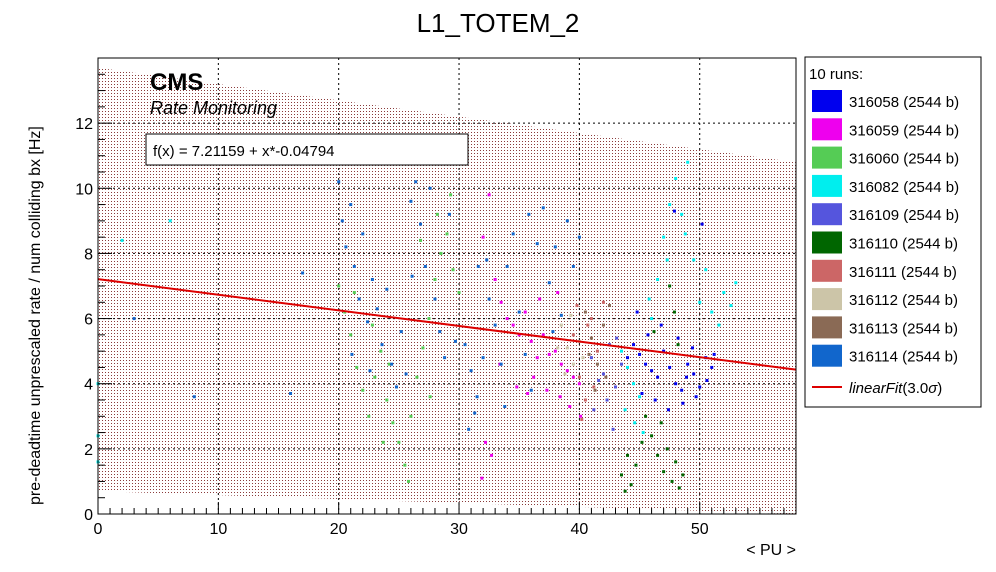  What do you see at coordinates (88, 254) in the screenshot?
I see `y-tick-label: 8` at bounding box center [88, 254].